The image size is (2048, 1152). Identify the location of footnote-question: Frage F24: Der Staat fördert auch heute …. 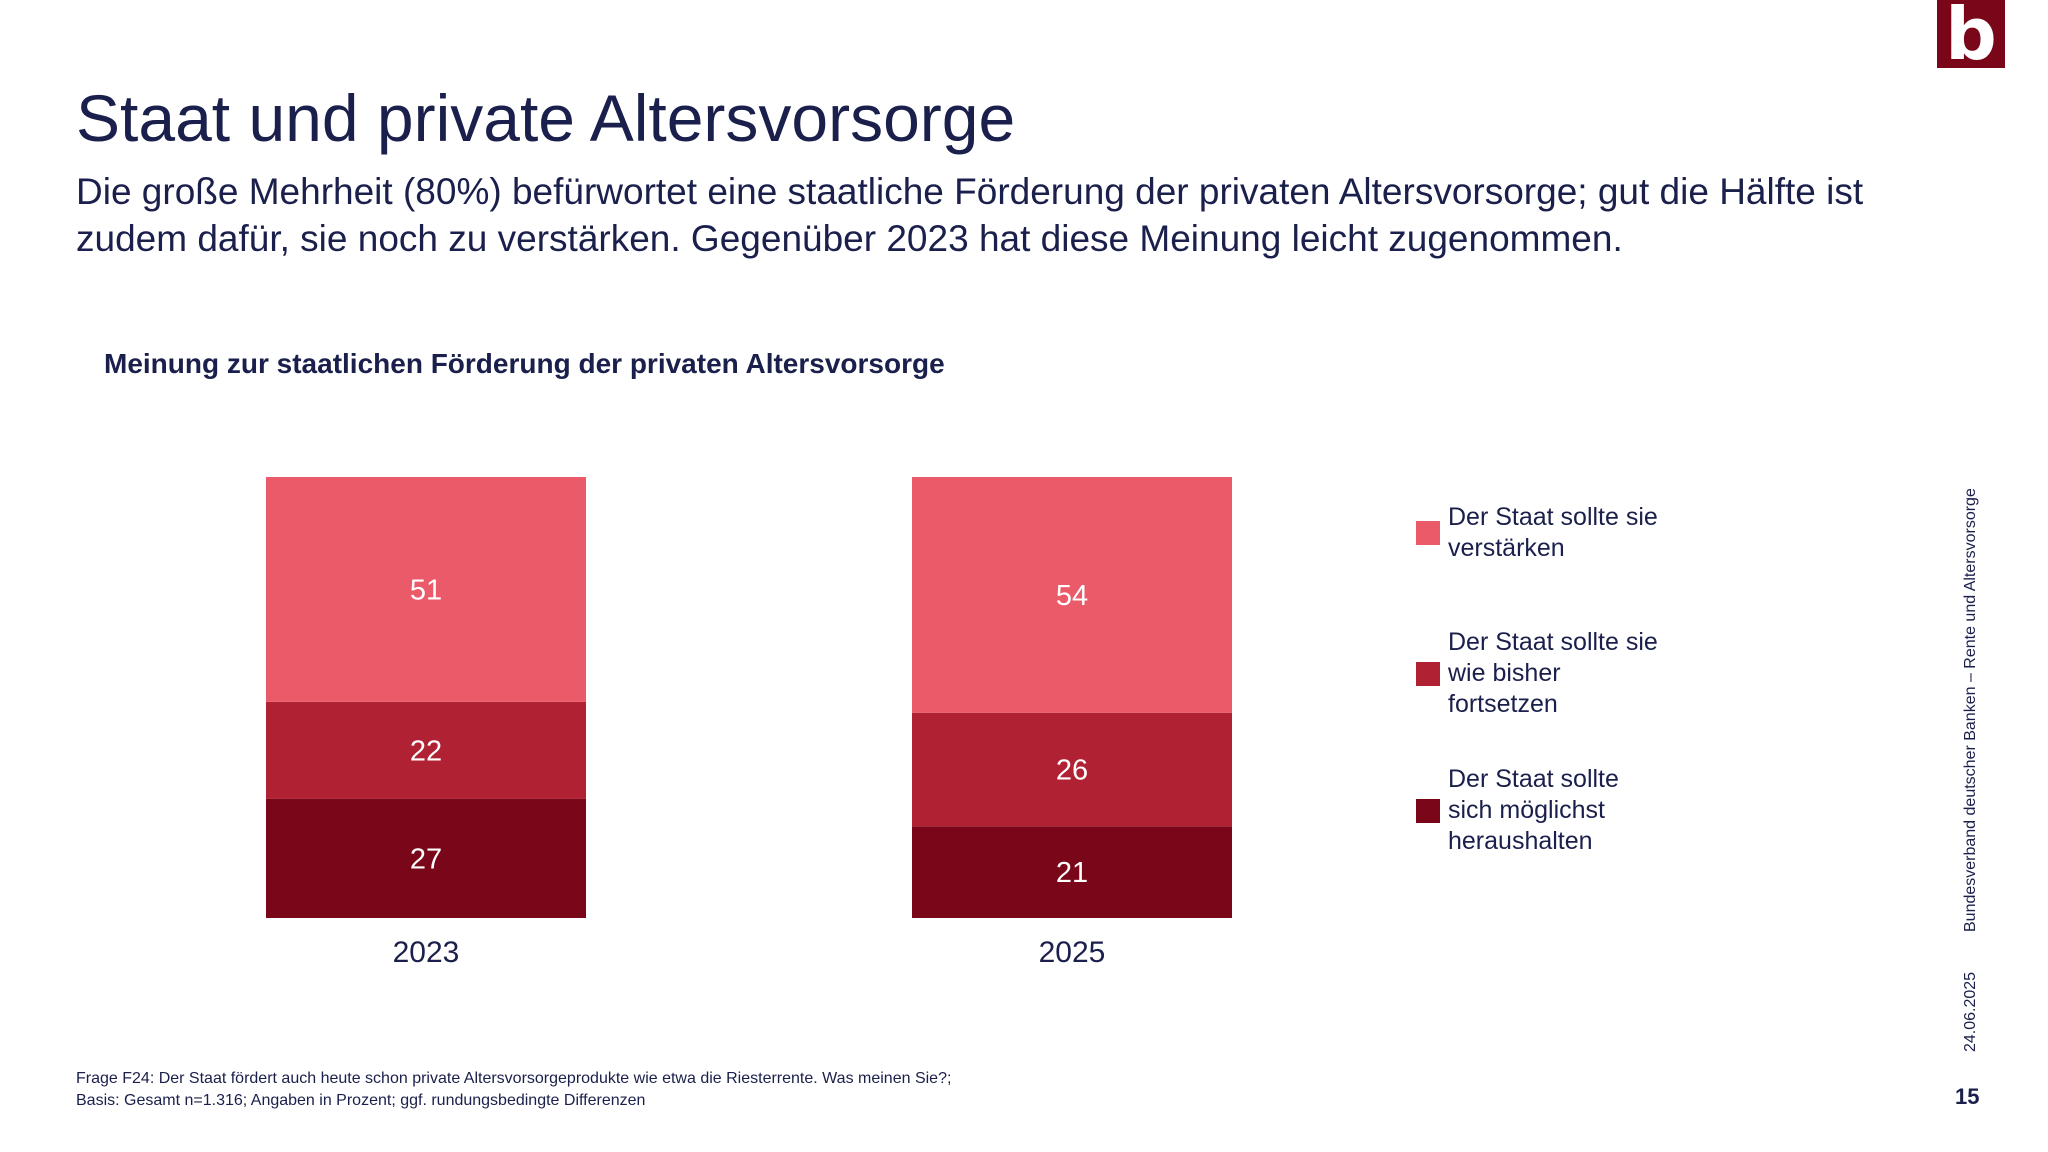
(514, 1078).